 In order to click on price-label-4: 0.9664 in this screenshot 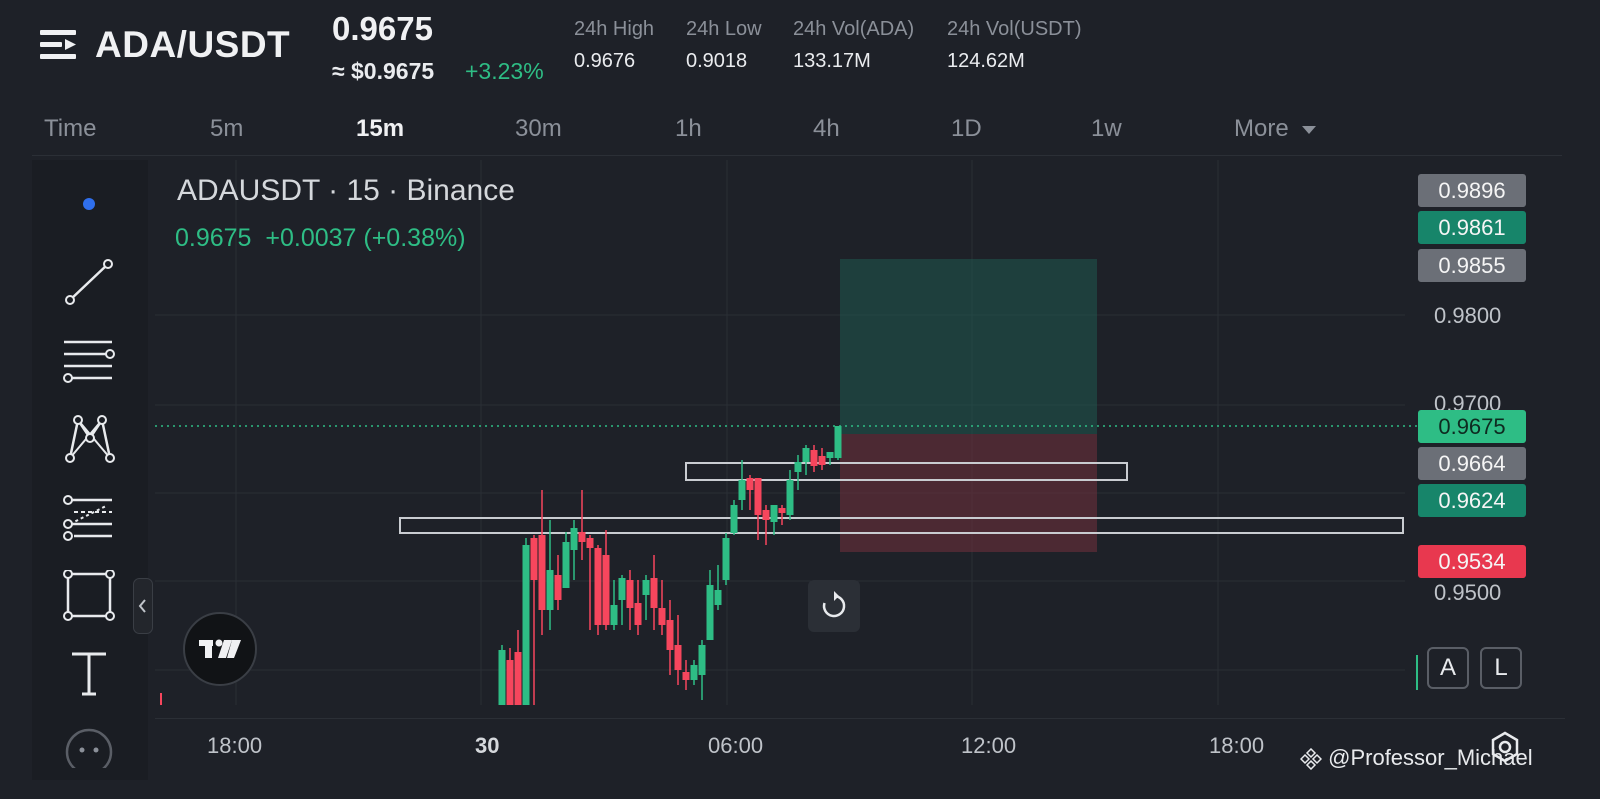, I will do `click(1472, 463)`.